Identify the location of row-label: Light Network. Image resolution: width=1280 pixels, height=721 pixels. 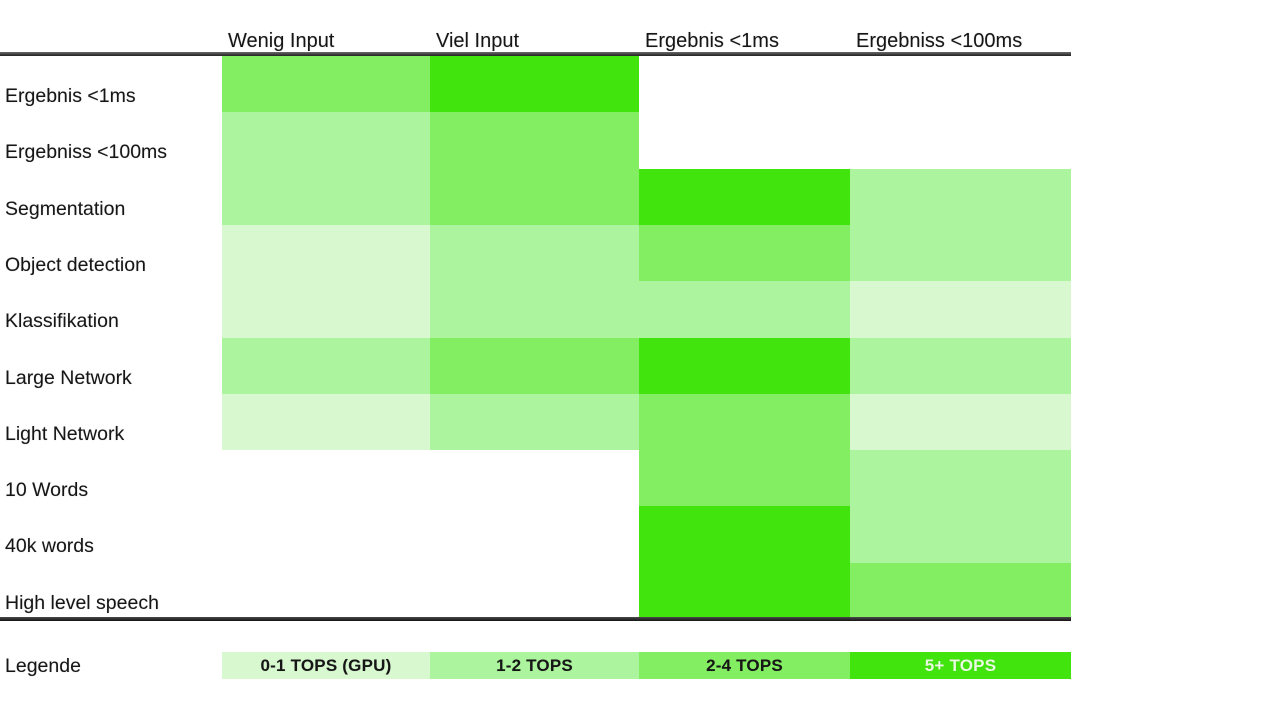
(65, 434).